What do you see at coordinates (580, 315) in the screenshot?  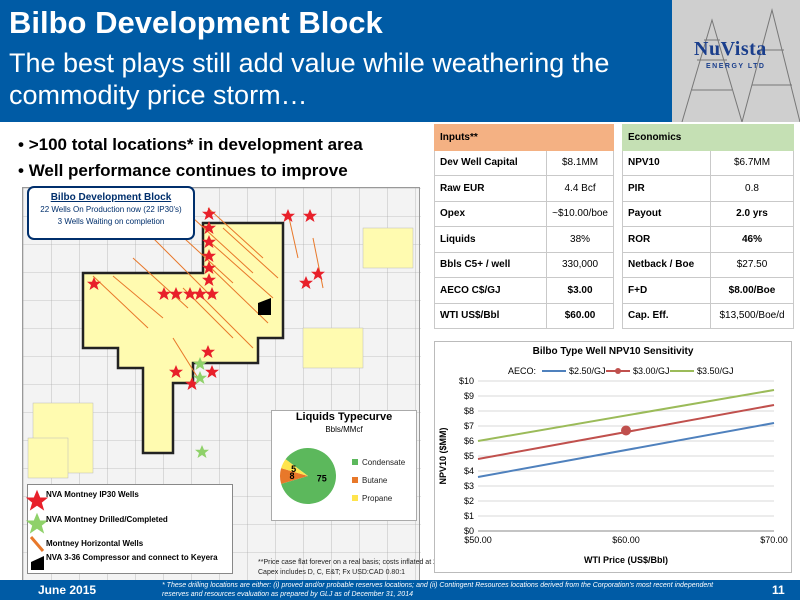 I see `row-value: $60.00` at bounding box center [580, 315].